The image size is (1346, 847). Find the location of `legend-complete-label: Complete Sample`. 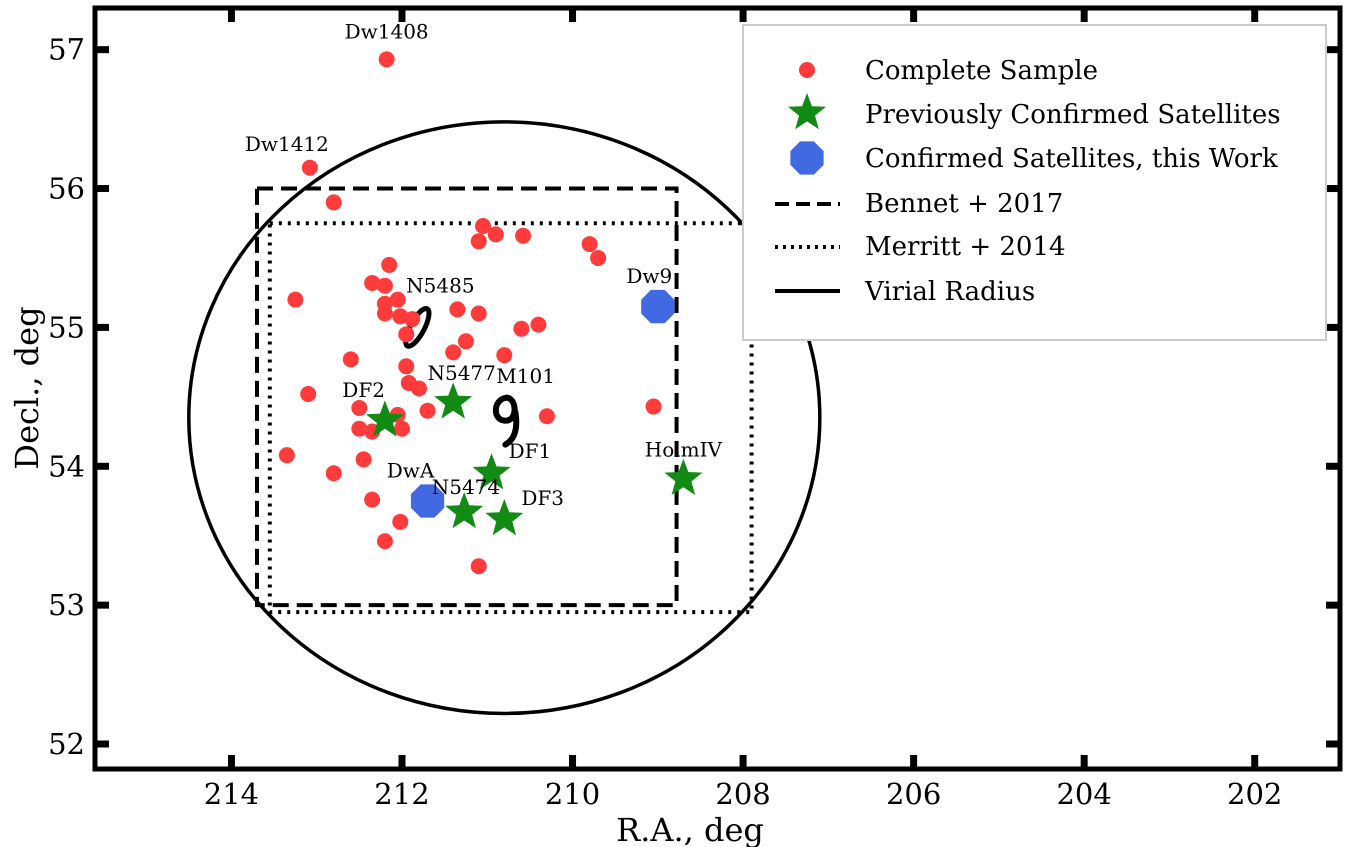

legend-complete-label: Complete Sample is located at coordinates (981, 71).